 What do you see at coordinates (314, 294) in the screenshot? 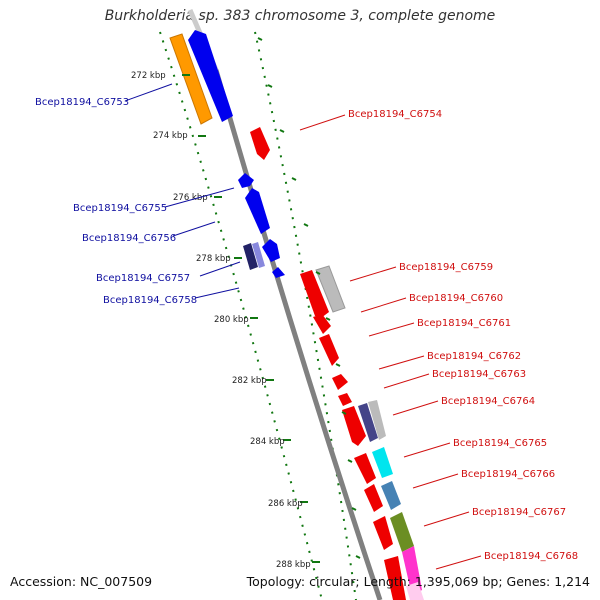
I see `gene-C6759-red` at bounding box center [314, 294].